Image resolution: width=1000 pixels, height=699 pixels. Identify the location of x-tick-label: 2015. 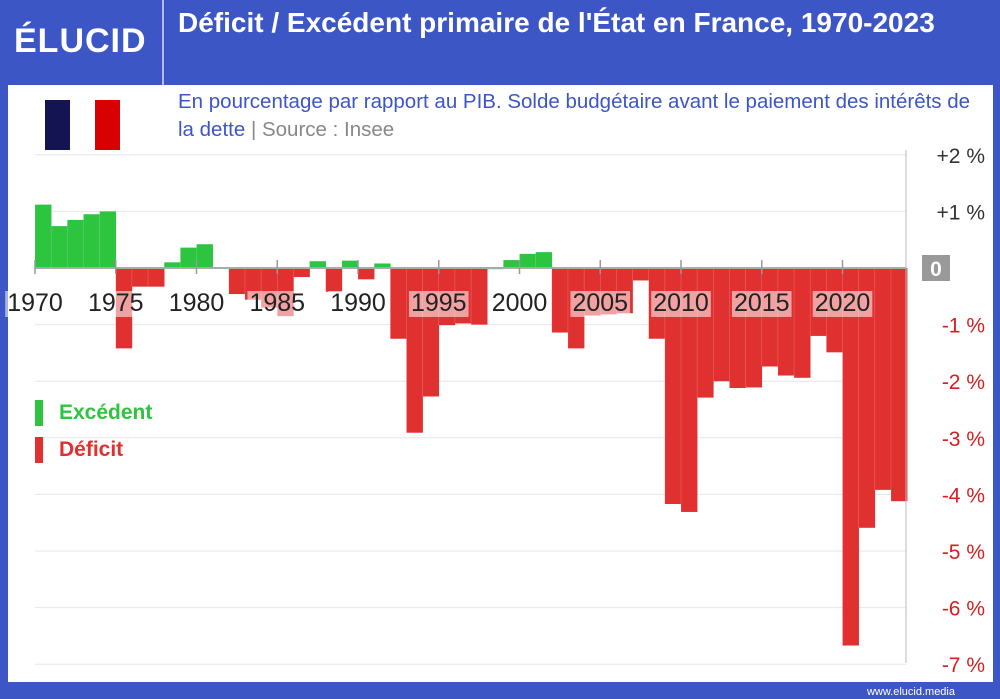
(762, 303).